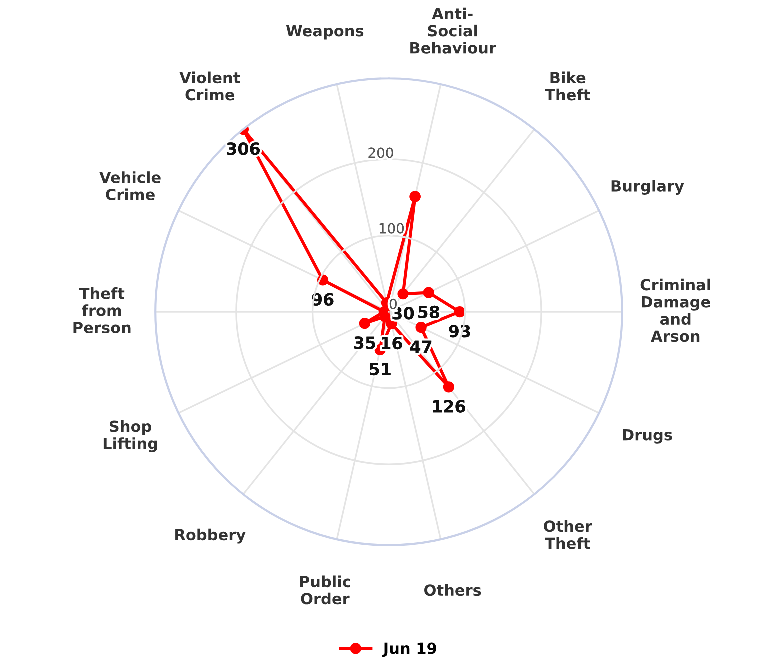  Describe the element at coordinates (210, 86) in the screenshot. I see `spoke-label: Violent Crime` at that location.